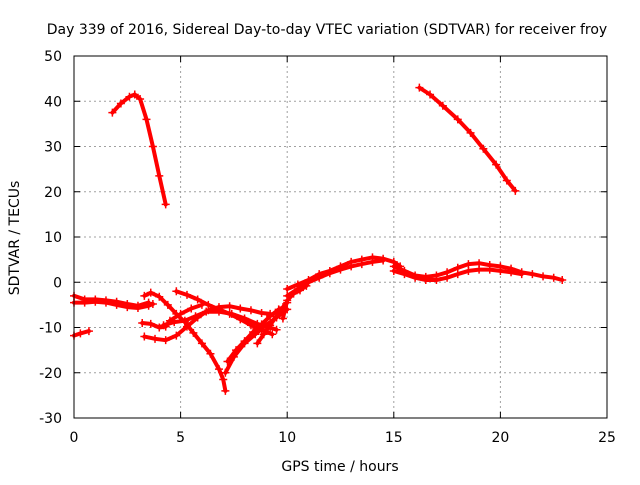 Image resolution: width=640 pixels, height=485 pixels. I want to click on x-tick-label: 15, so click(394, 438).